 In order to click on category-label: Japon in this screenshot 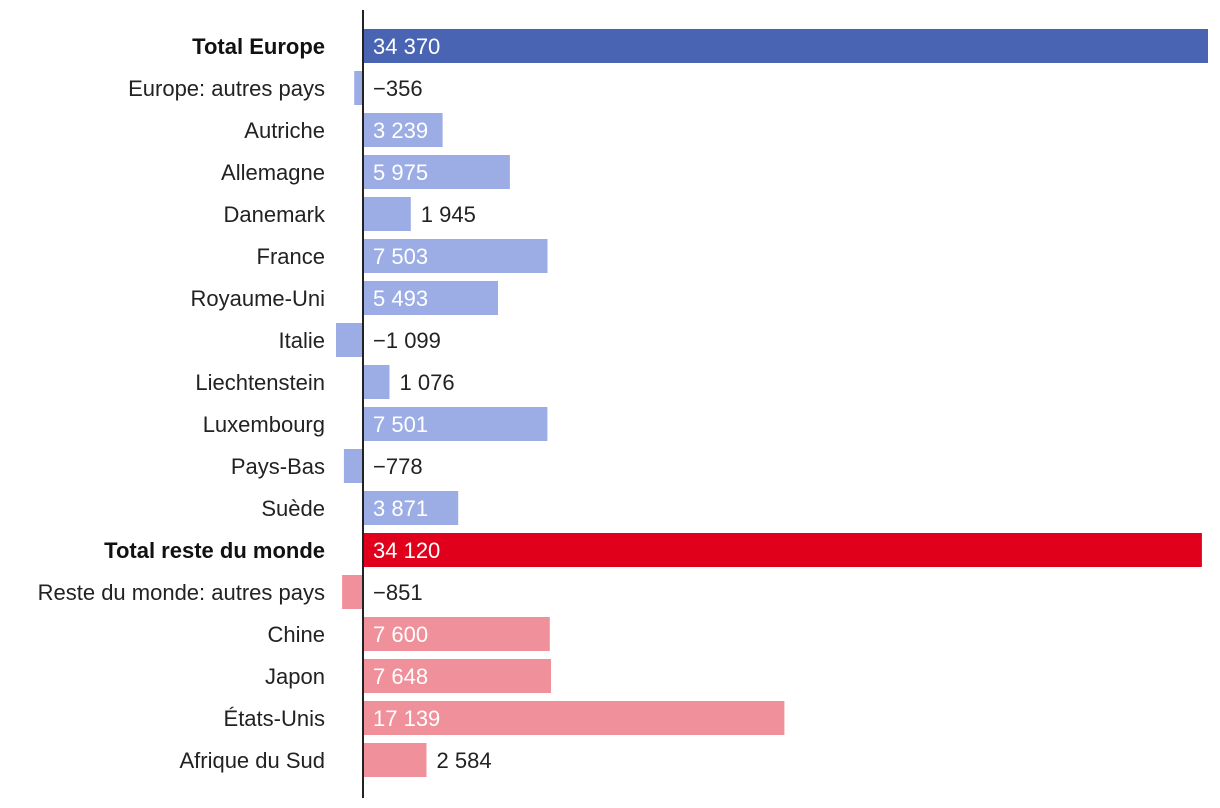, I will do `click(295, 676)`.